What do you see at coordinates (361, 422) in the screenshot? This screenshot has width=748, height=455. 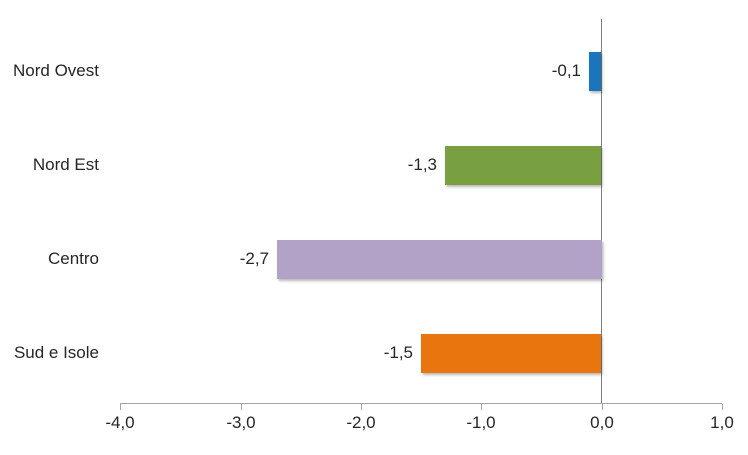 I see `x-axis-tick-label: -2,0` at bounding box center [361, 422].